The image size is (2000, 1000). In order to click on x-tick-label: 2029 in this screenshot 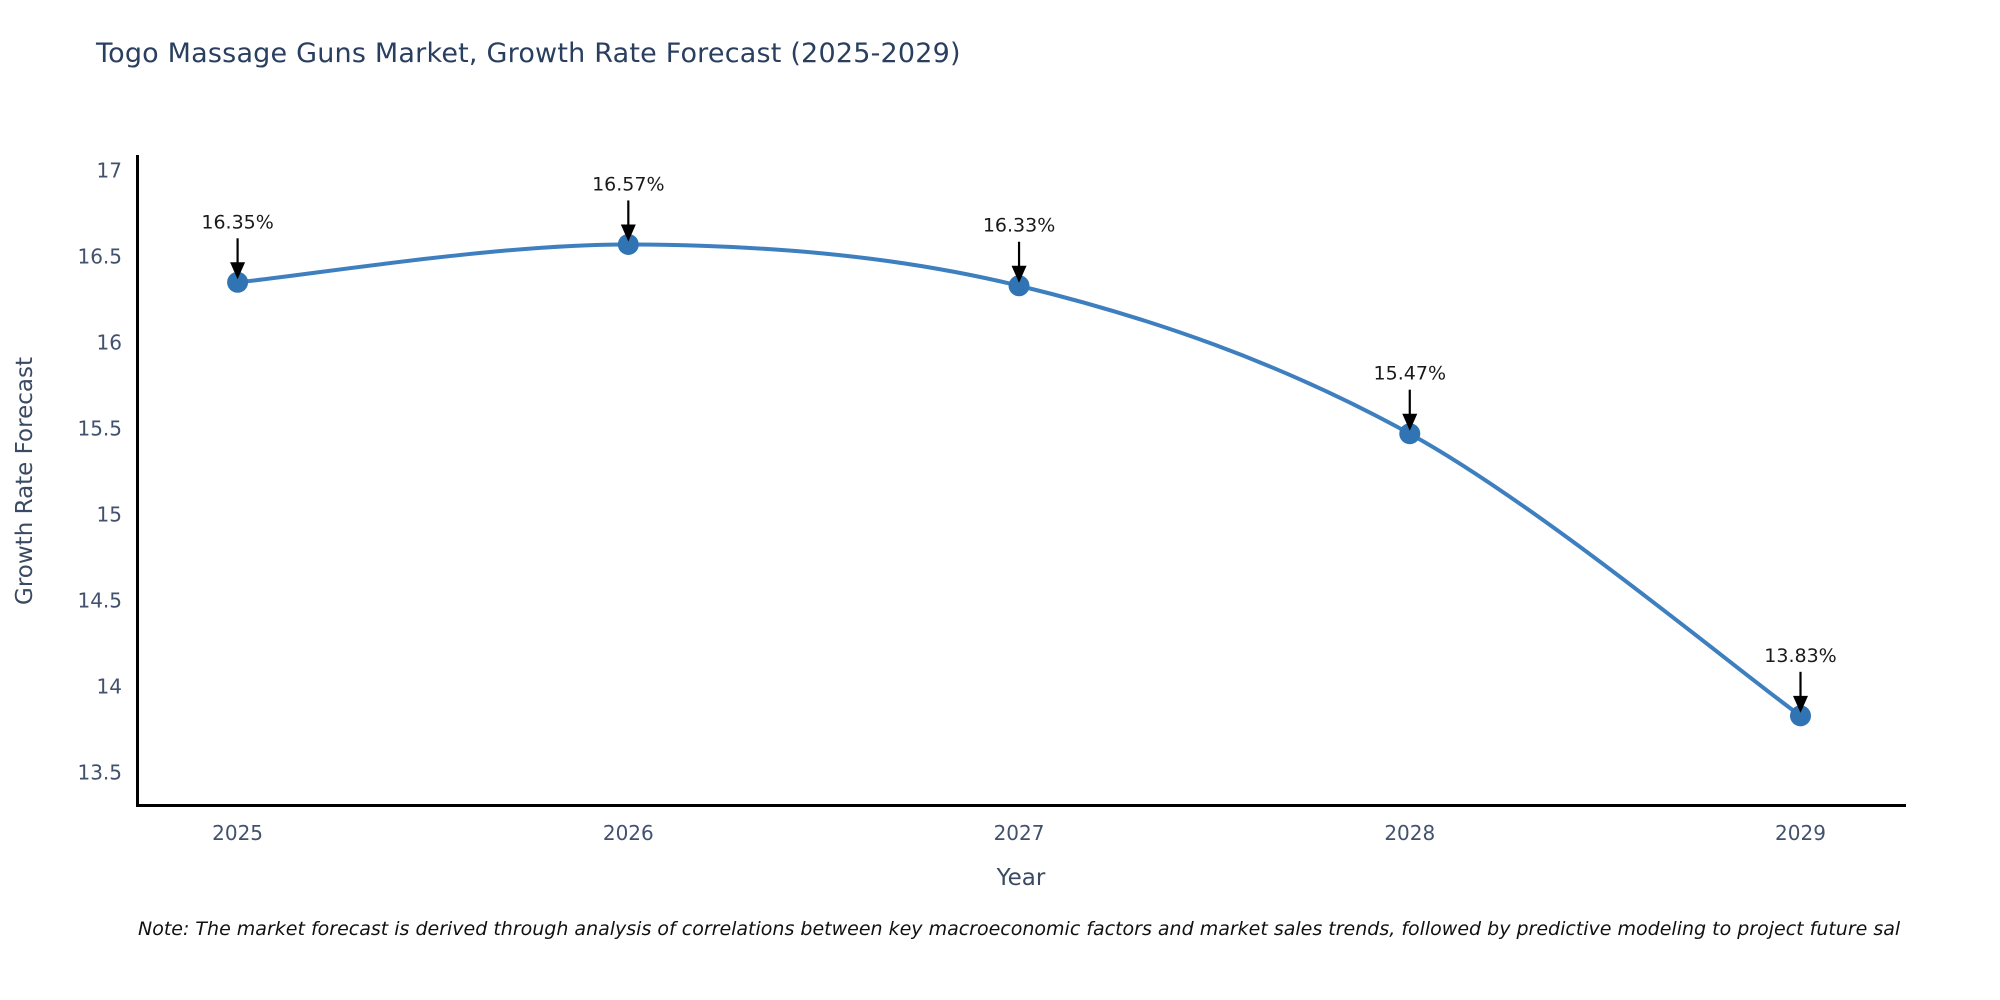, I will do `click(1800, 833)`.